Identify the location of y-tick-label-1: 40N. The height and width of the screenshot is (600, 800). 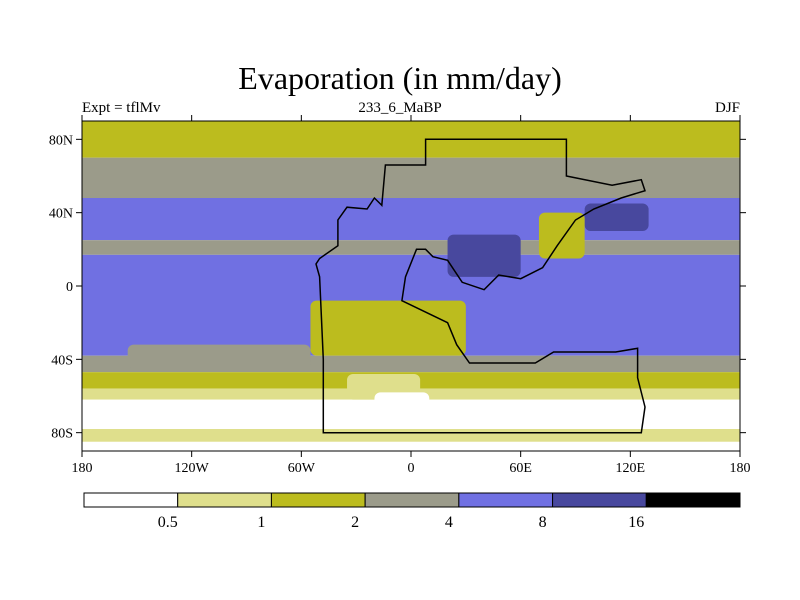
(61, 214).